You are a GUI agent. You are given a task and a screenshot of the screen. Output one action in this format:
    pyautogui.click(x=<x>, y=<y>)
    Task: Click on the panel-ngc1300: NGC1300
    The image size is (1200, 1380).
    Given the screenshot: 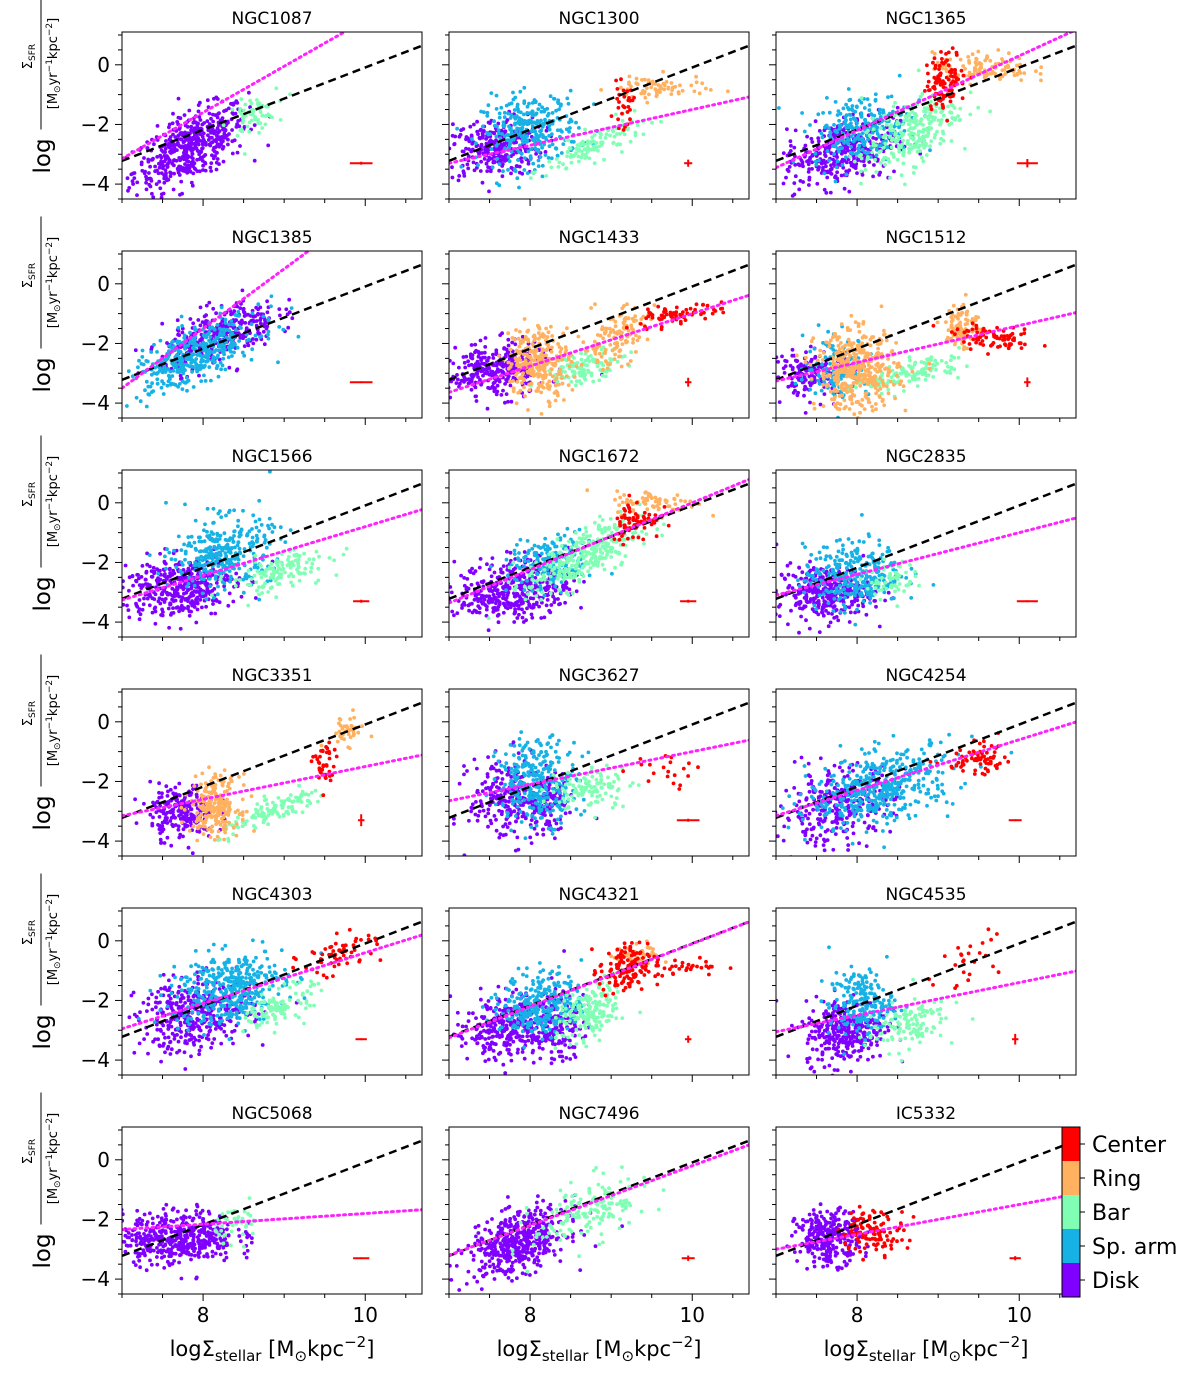 What is the action you would take?
    pyautogui.click(x=593, y=107)
    